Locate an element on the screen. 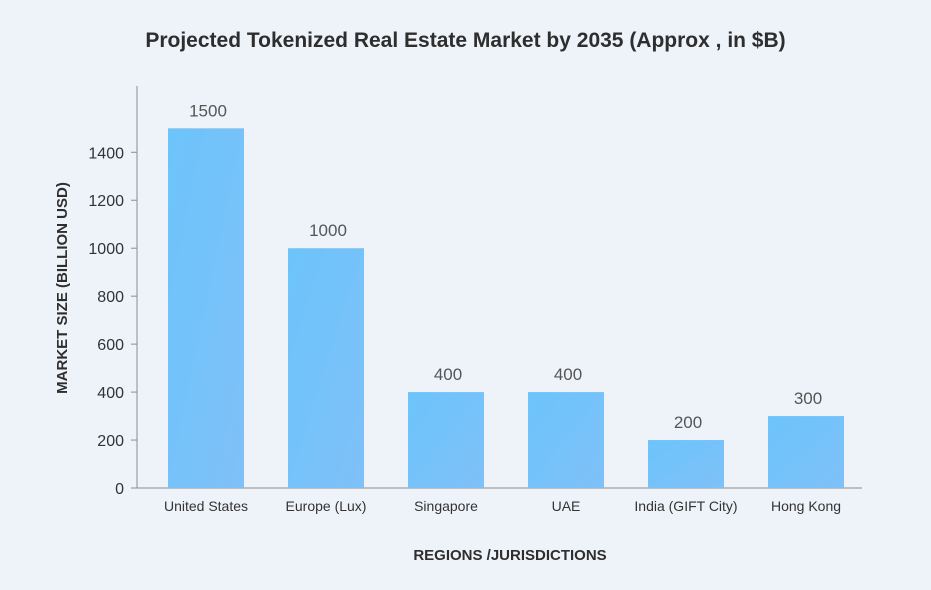 The image size is (931, 590). y-tick-label: 1000 is located at coordinates (106, 249).